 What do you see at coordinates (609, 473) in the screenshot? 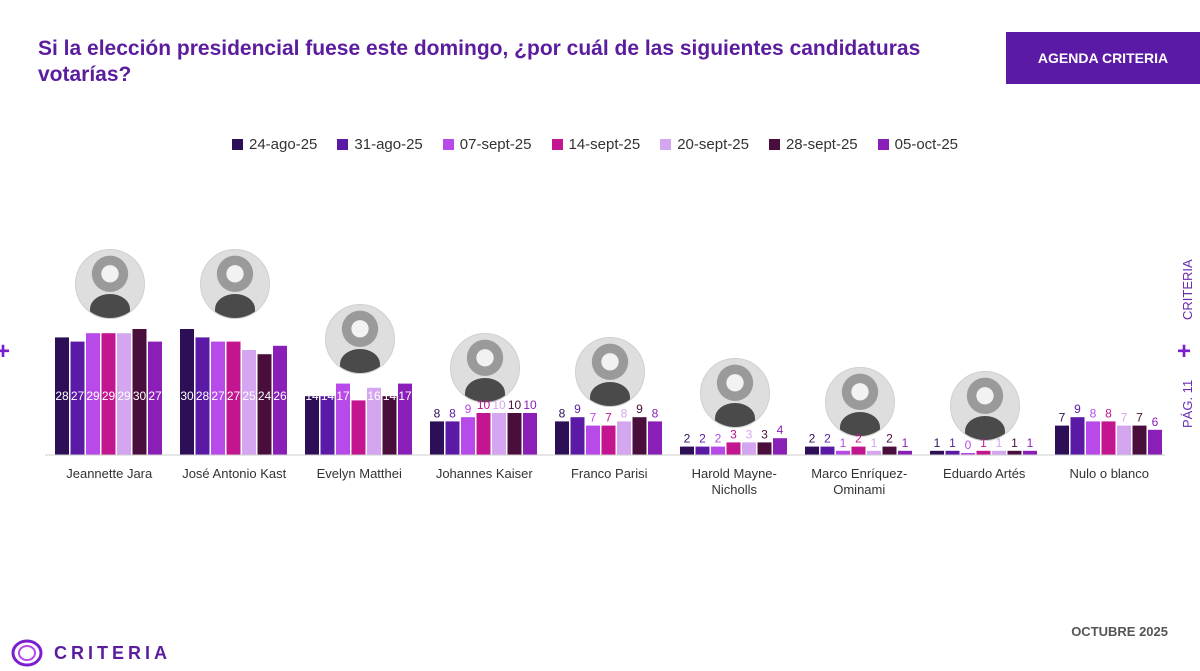
I see `category-label: Franco Parisi` at bounding box center [609, 473].